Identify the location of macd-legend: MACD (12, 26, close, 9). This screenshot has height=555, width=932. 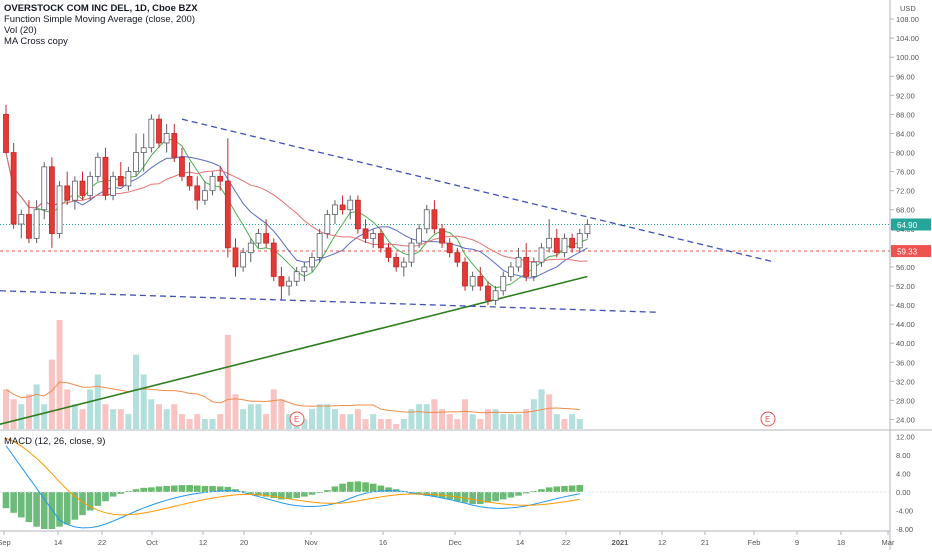
(55, 441).